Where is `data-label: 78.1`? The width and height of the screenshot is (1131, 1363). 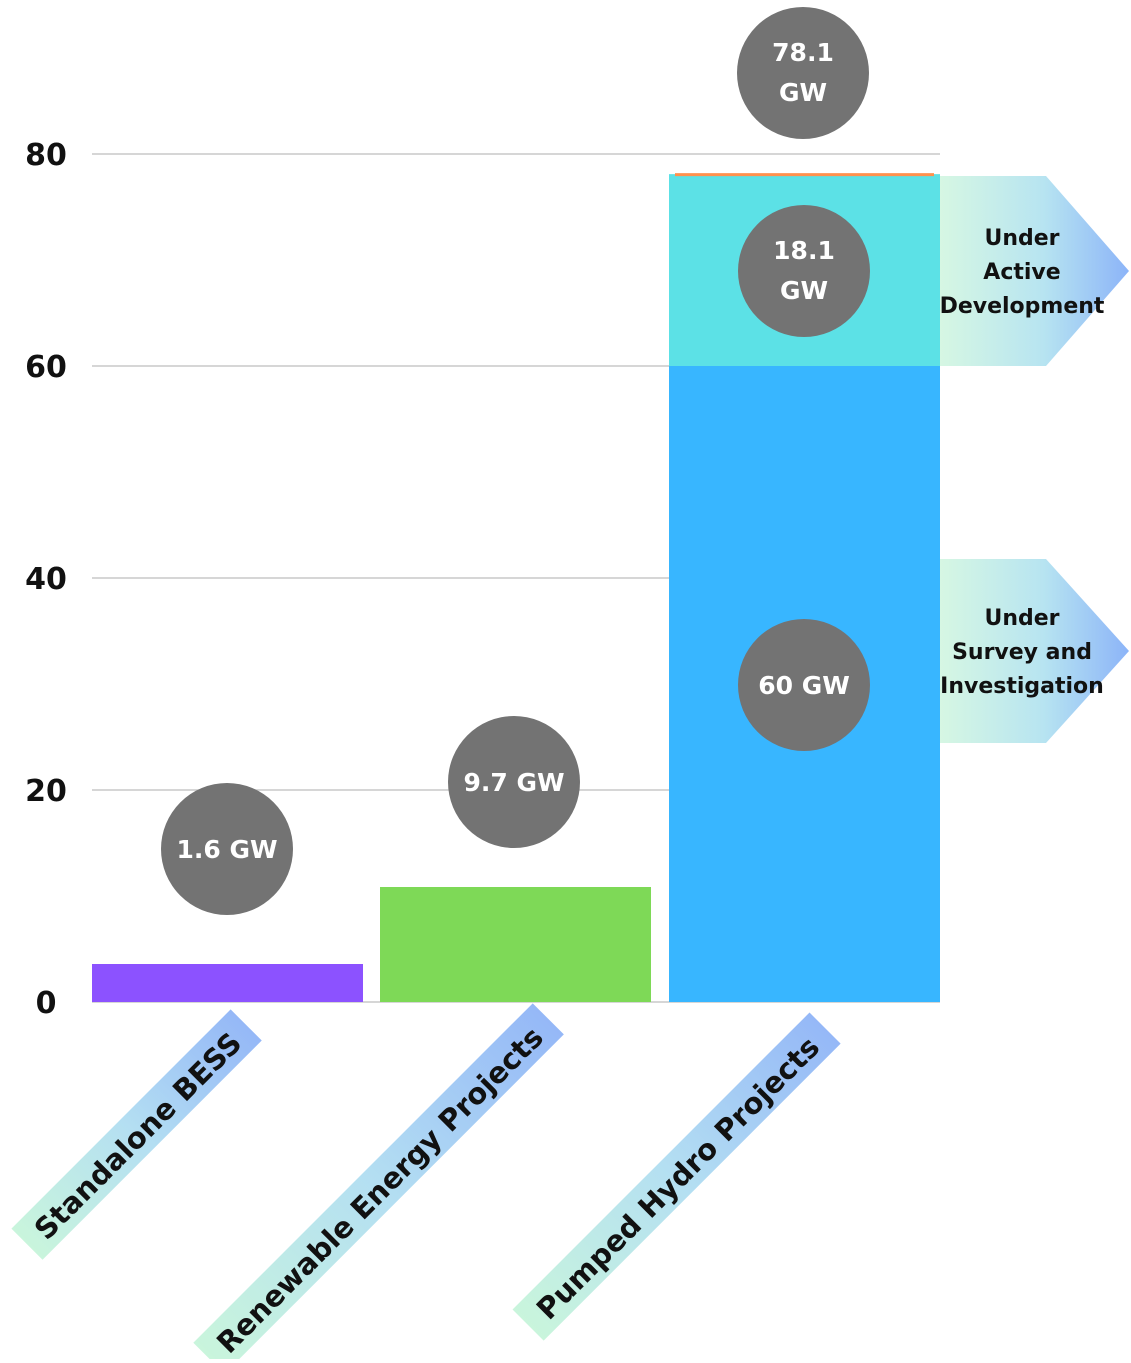
data-label: 78.1 is located at coordinates (803, 52).